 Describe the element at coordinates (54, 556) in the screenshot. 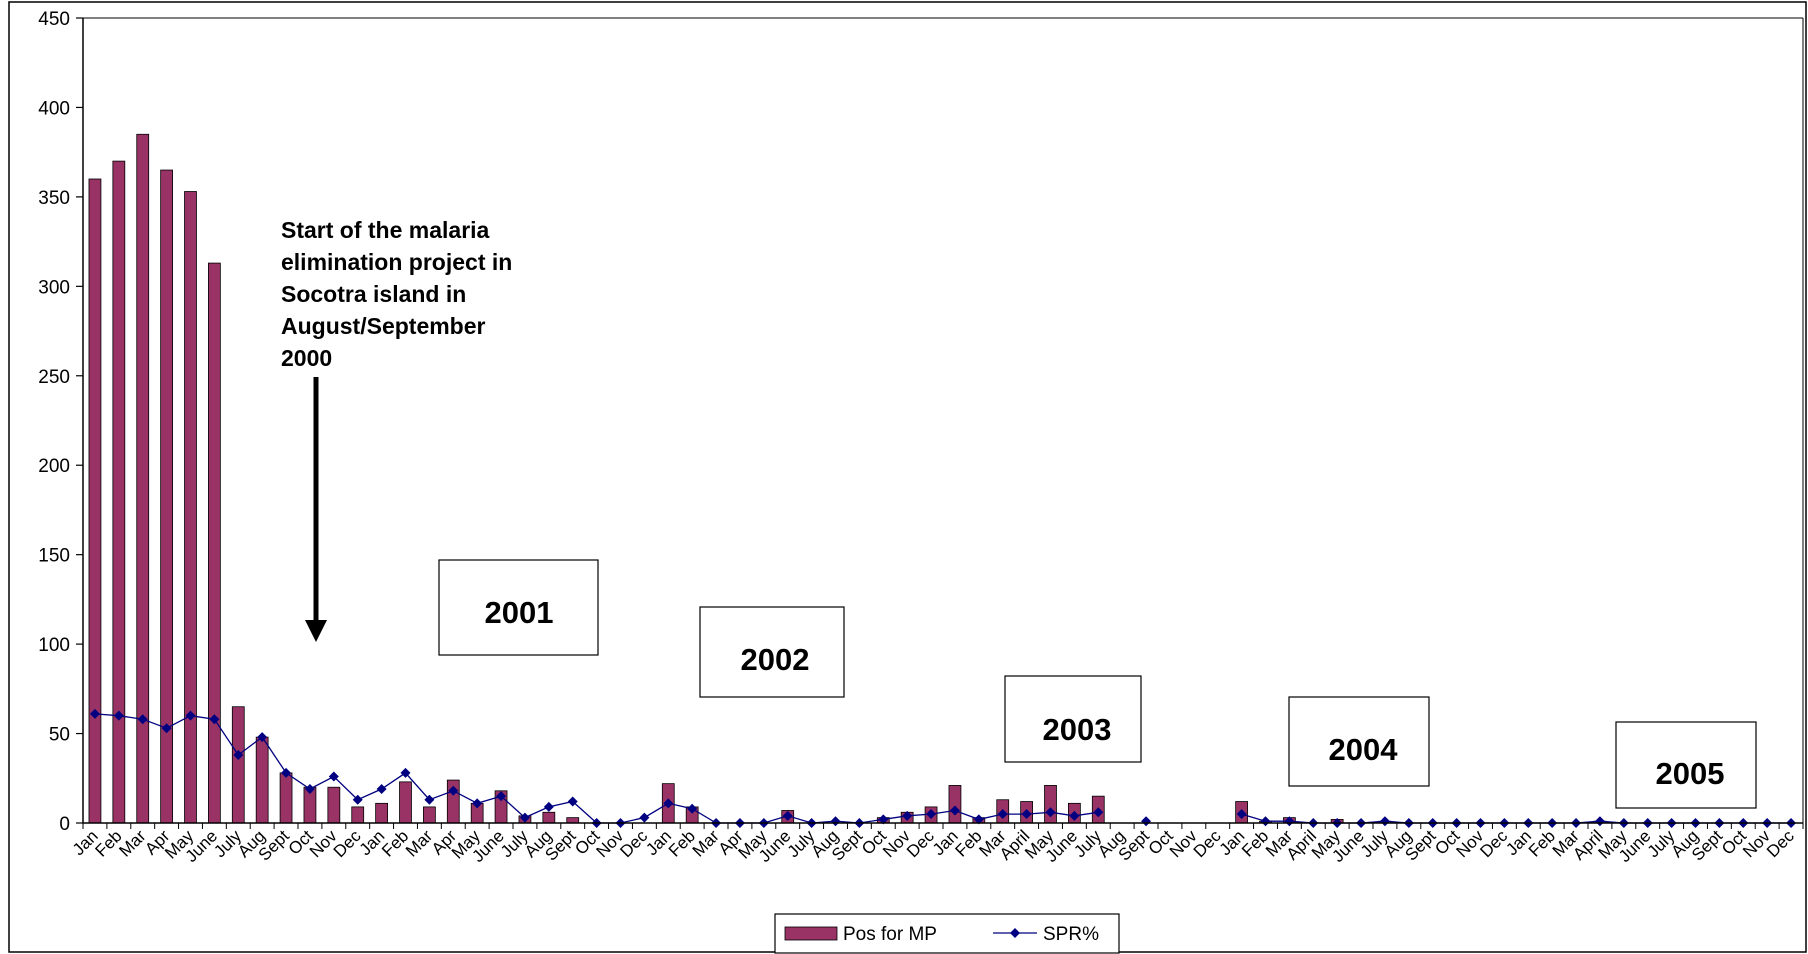

I see `y-tick-label: 150` at that location.